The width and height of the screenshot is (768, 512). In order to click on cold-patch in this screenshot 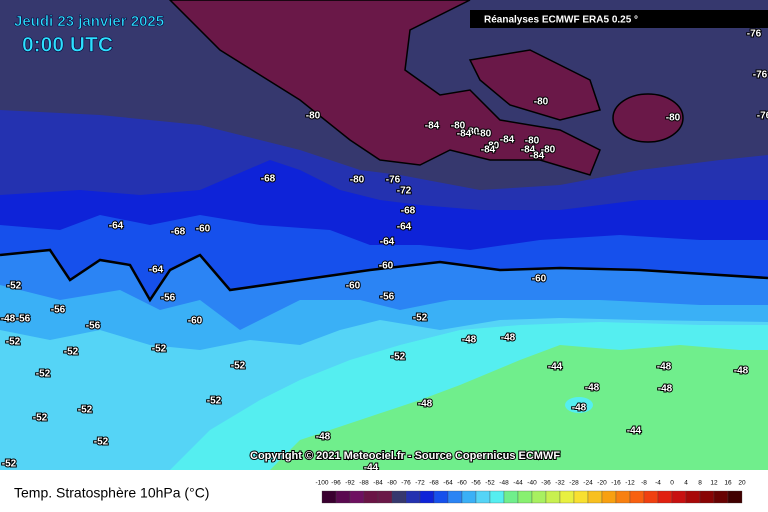, I will do `click(579, 405)`.